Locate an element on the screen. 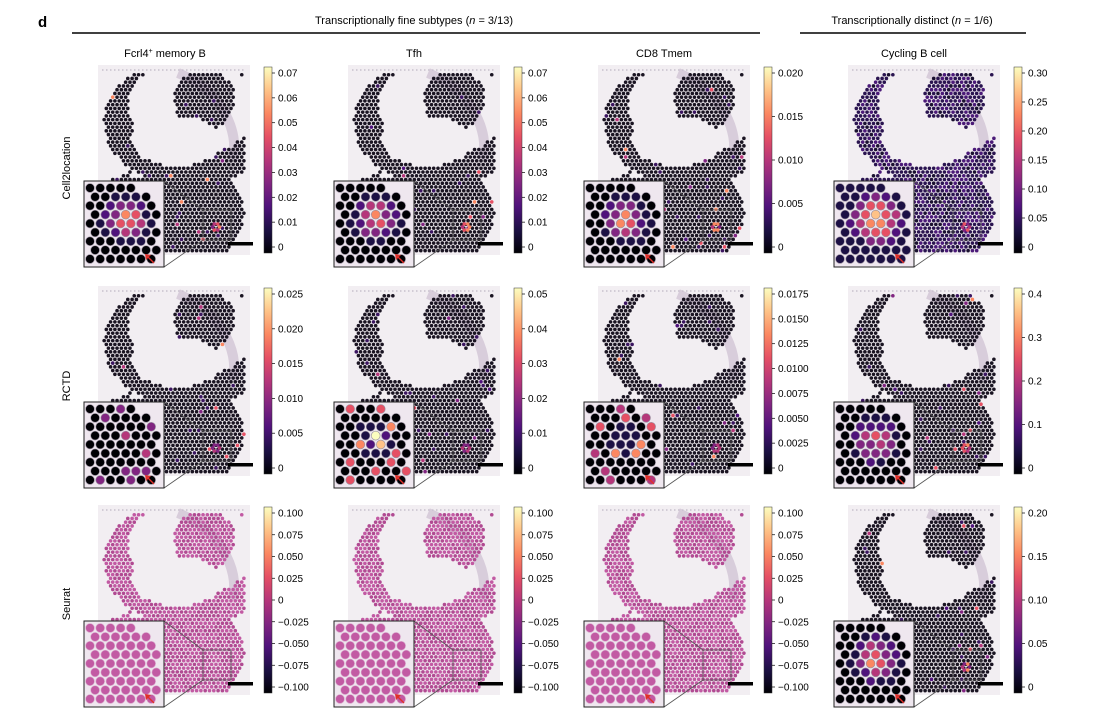  inset-spots is located at coordinates (623, 223).